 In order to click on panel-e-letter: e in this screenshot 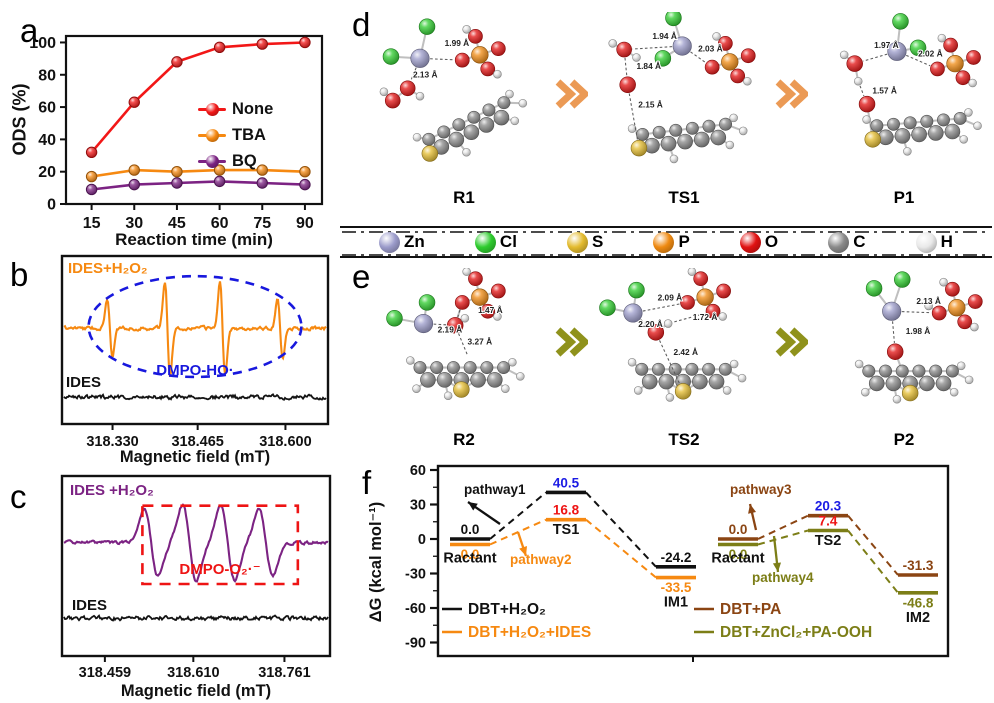, I will do `click(361, 276)`.